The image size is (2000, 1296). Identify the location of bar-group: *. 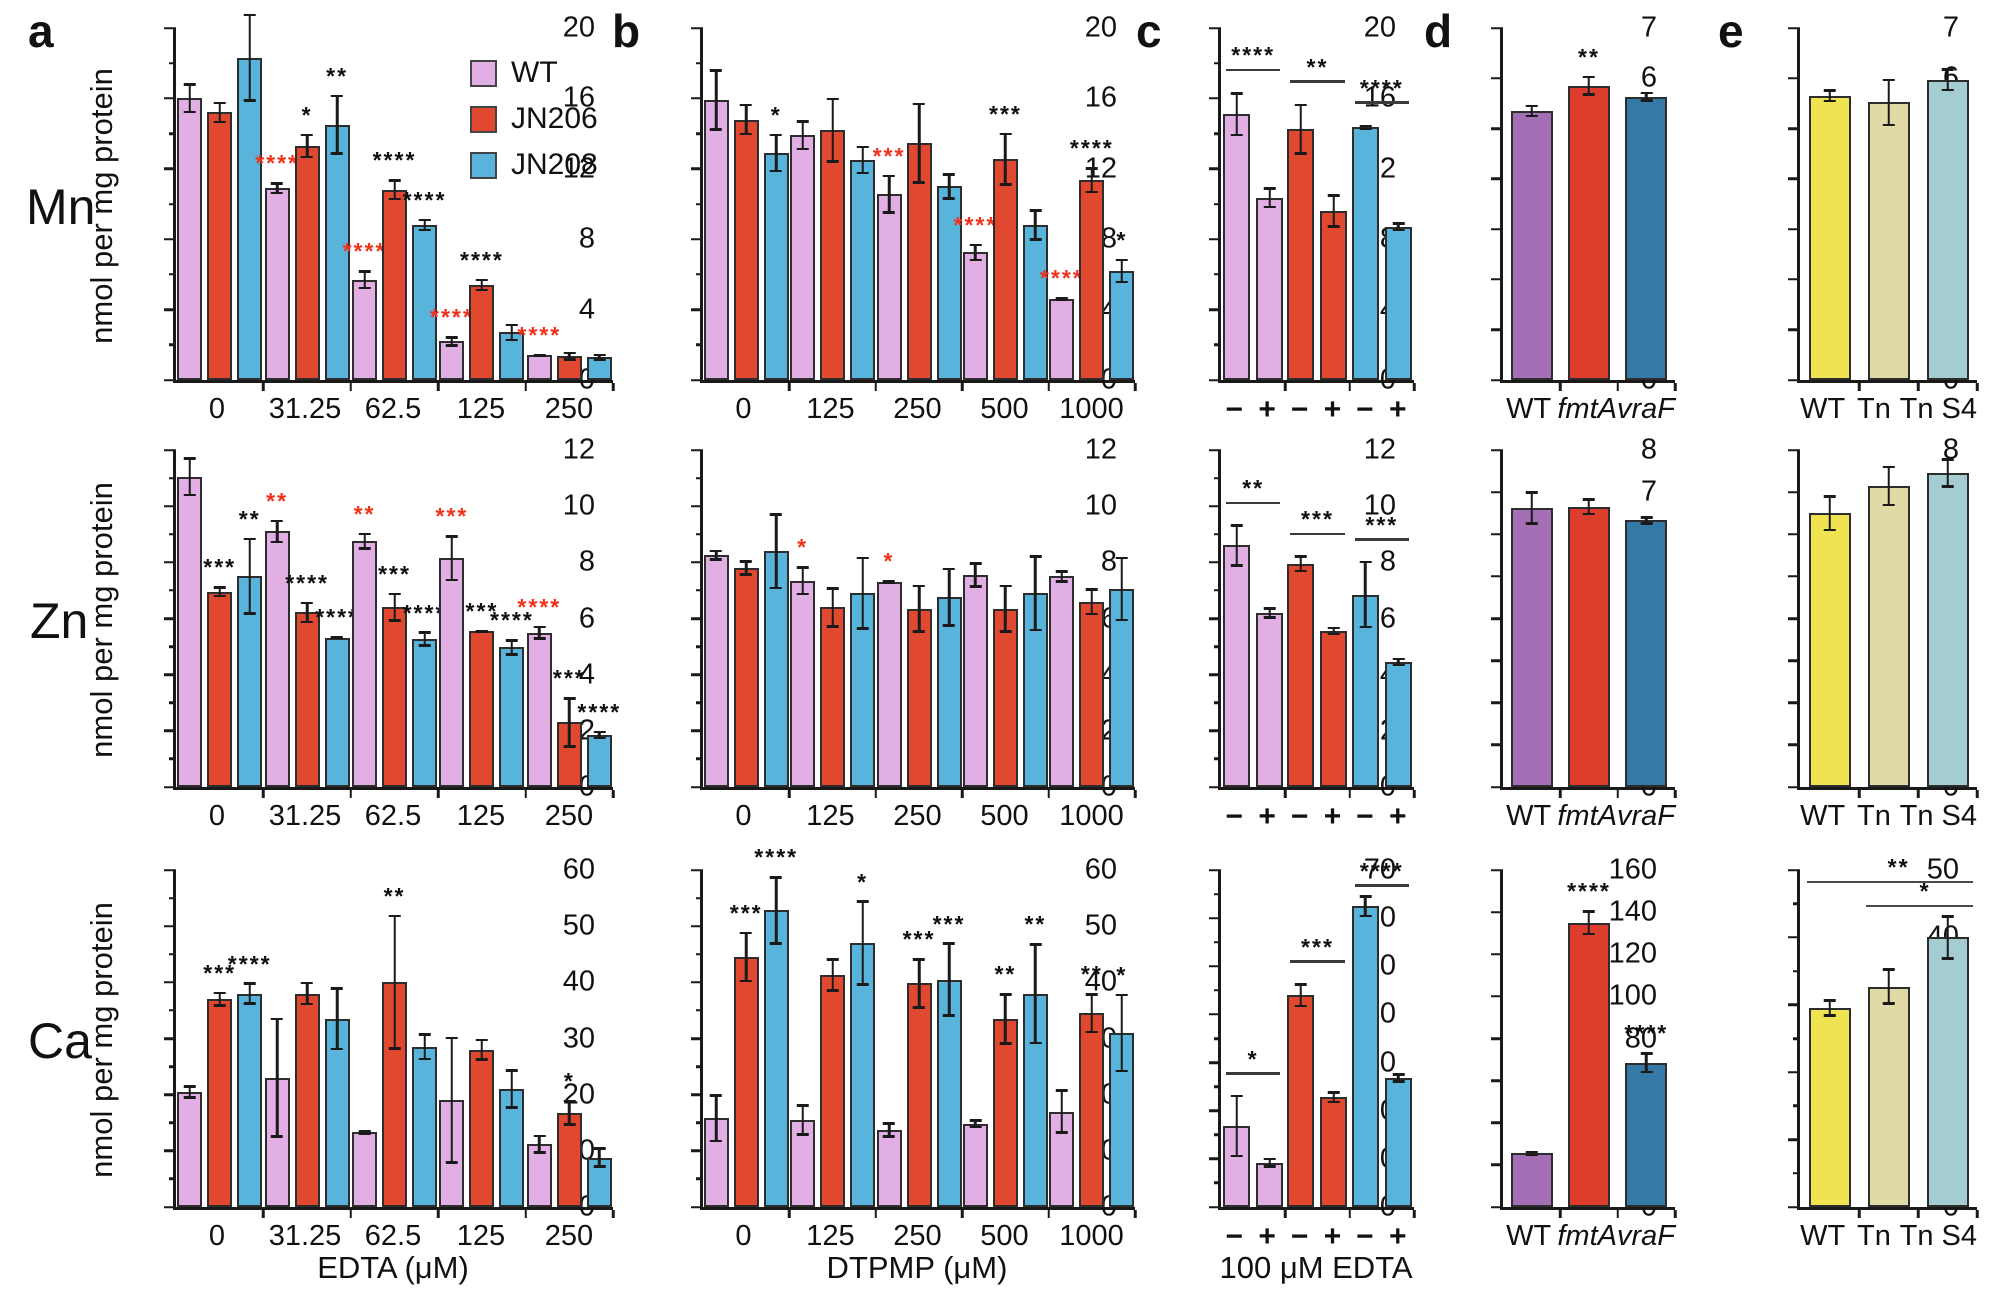
(832, 618).